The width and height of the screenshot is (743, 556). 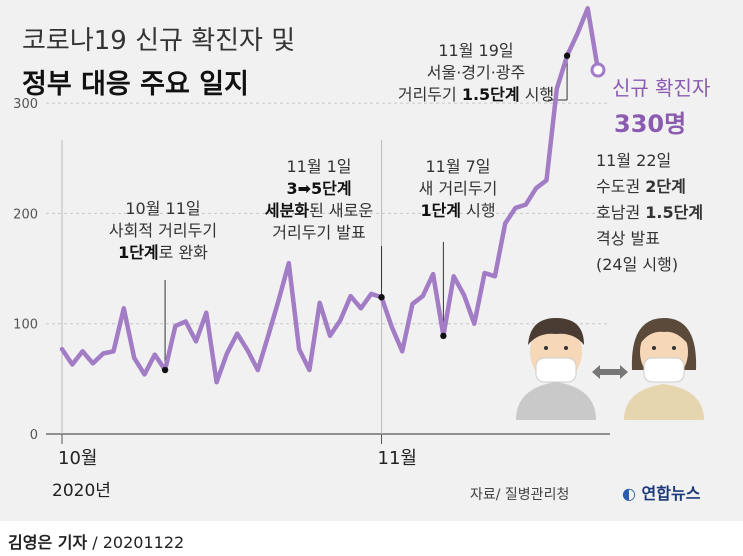 I want to click on annotation-nov22-date: 11월 22일, so click(x=634, y=160).